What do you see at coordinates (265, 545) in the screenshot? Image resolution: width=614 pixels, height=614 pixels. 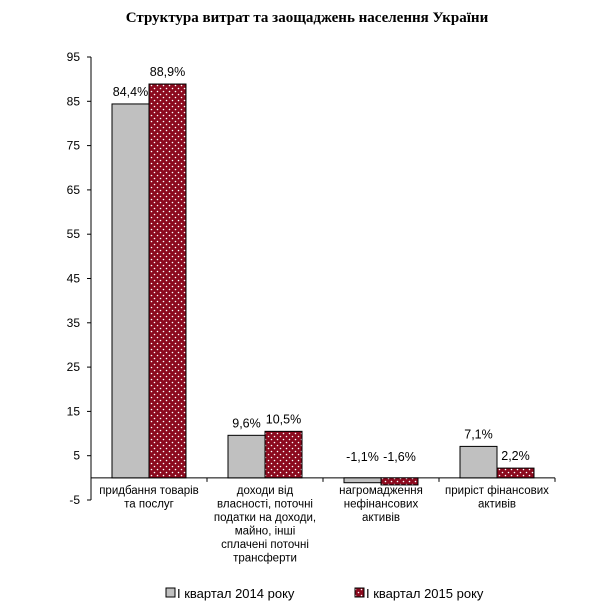 I see `x-category-label: сплачені поточні` at bounding box center [265, 545].